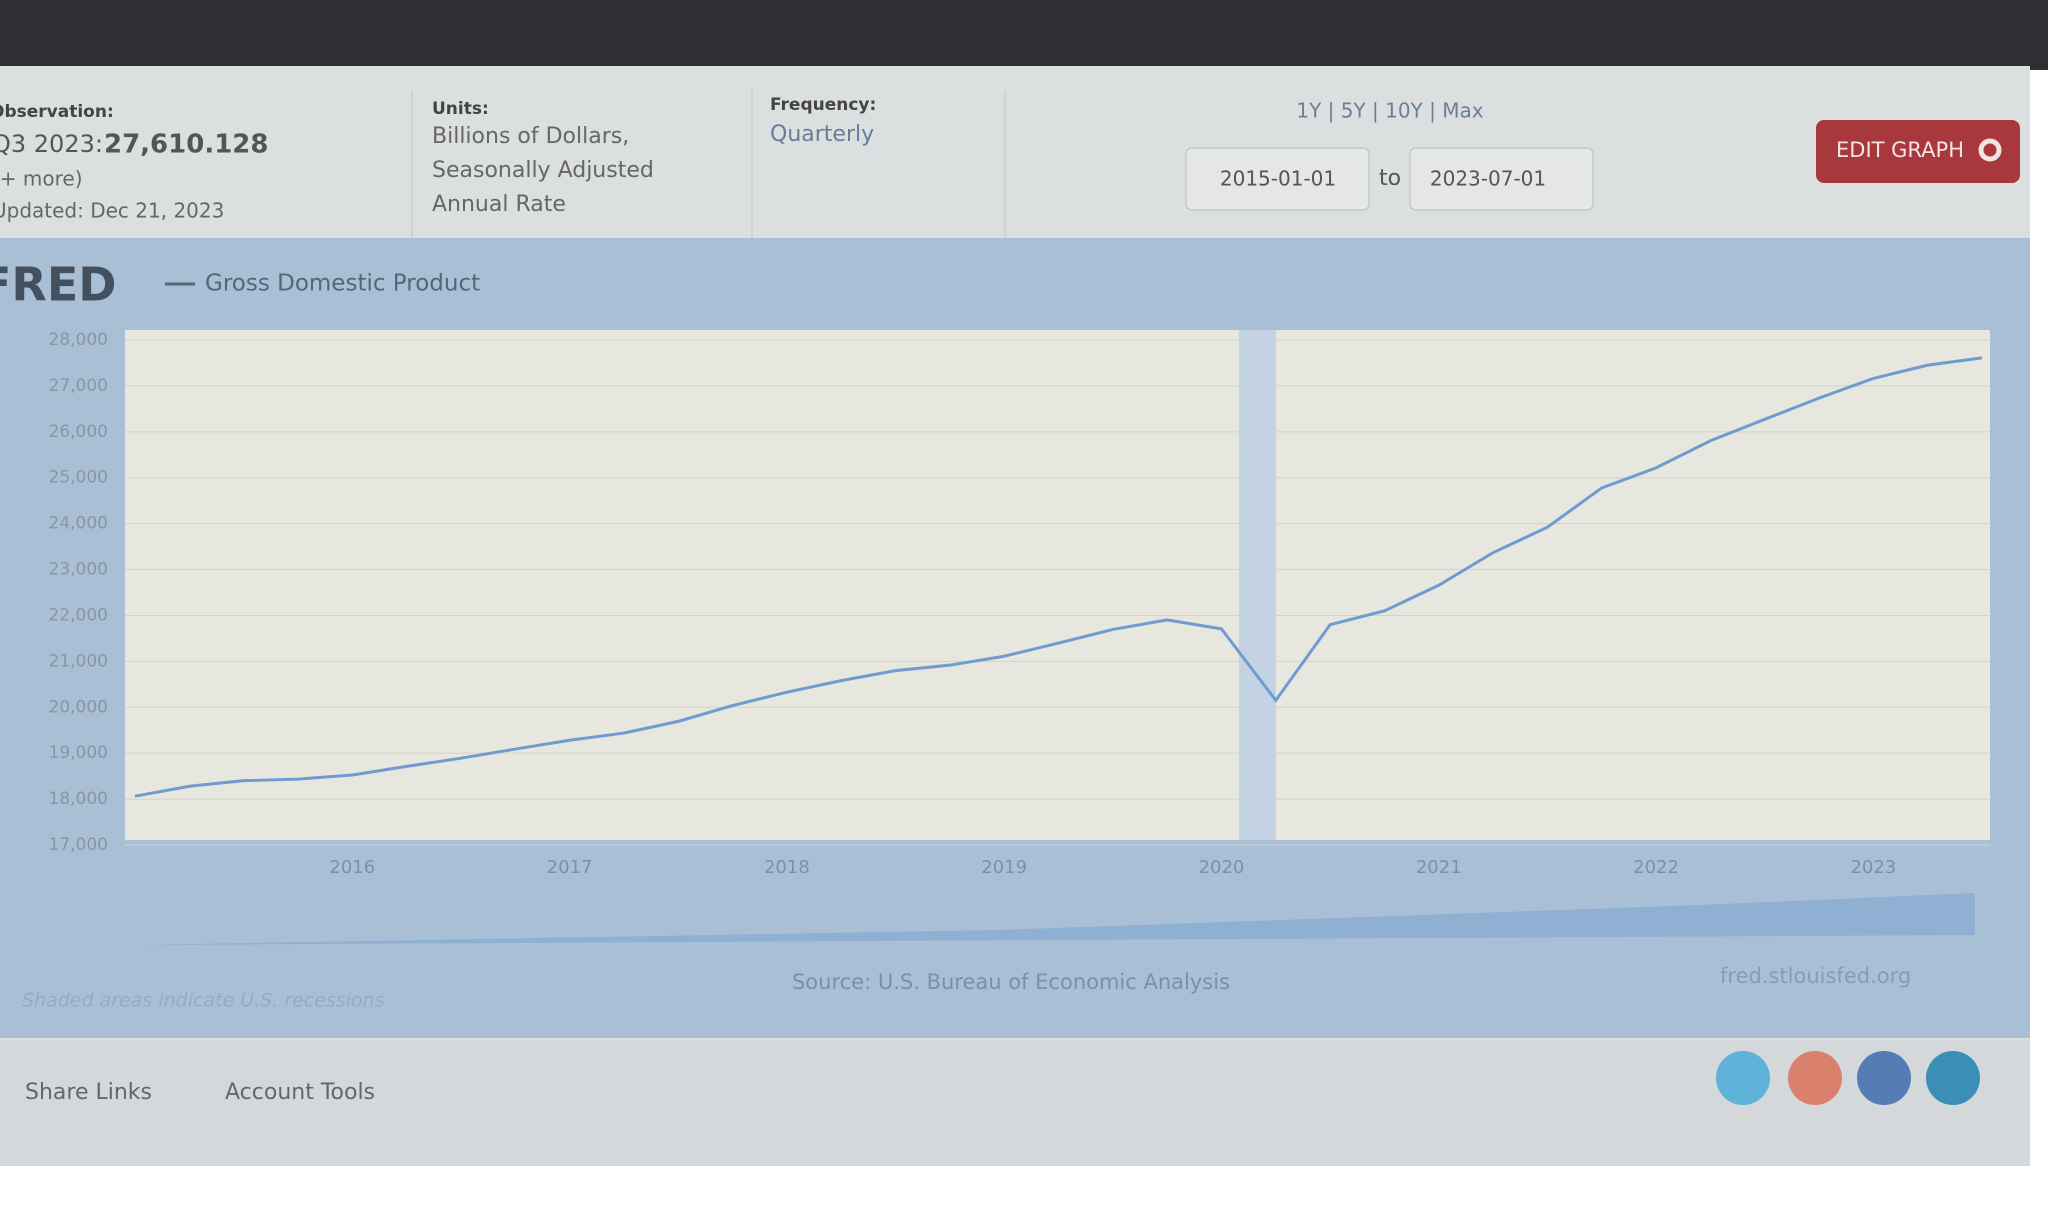 The image size is (2048, 1210). What do you see at coordinates (112, 211) in the screenshot?
I see `updated: Updated: Dec 21, 2023` at bounding box center [112, 211].